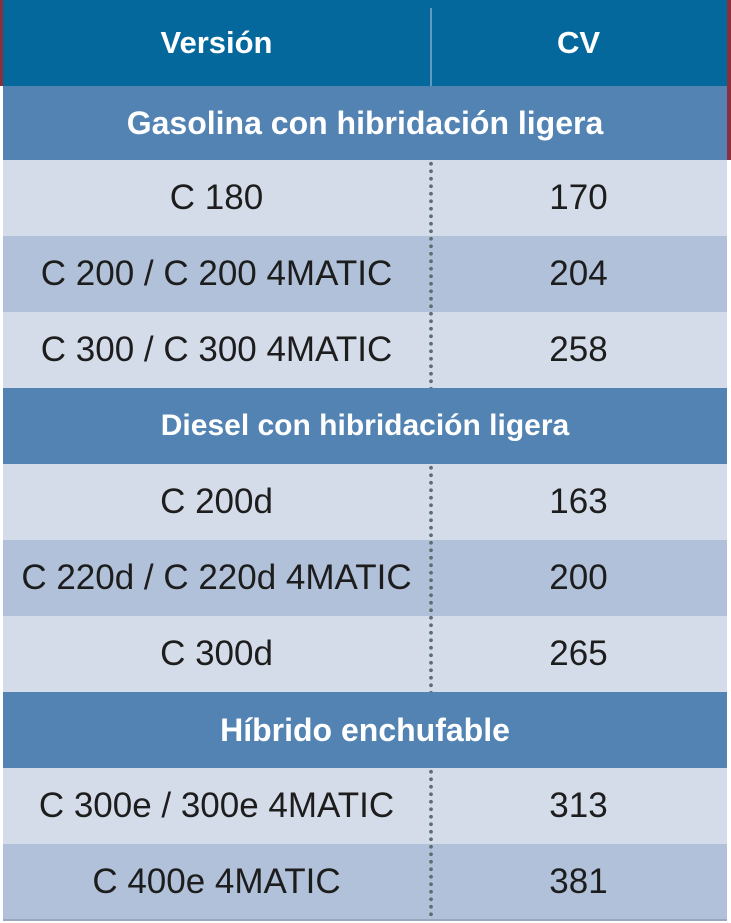  Describe the element at coordinates (365, 502) in the screenshot. I see `table-row: C 200d 163` at that location.